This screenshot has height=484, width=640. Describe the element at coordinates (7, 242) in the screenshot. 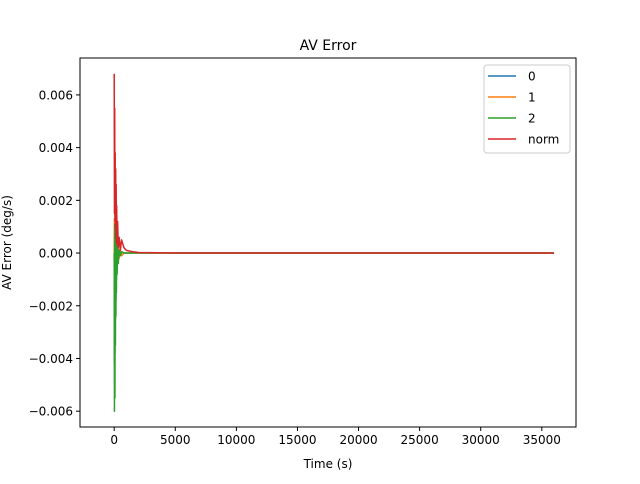

I see `y-axis-label: AV Error (deg/s)` at that location.